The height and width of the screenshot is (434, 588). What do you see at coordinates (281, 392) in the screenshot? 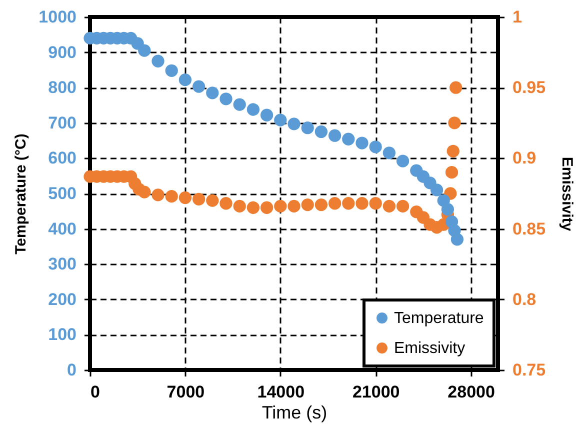
I see `x-tick-label: 14000` at bounding box center [281, 392].